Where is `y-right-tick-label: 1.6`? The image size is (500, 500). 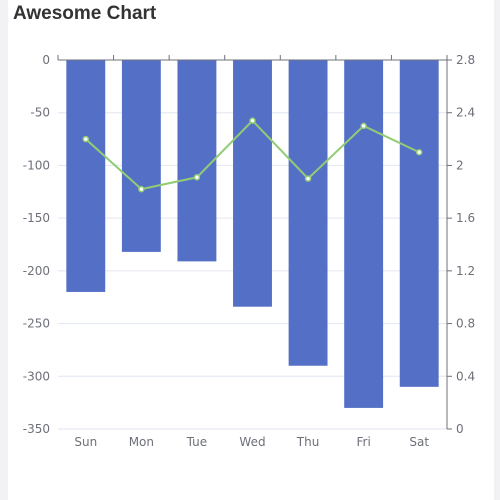 y-right-tick-label: 1.6 is located at coordinates (465, 218).